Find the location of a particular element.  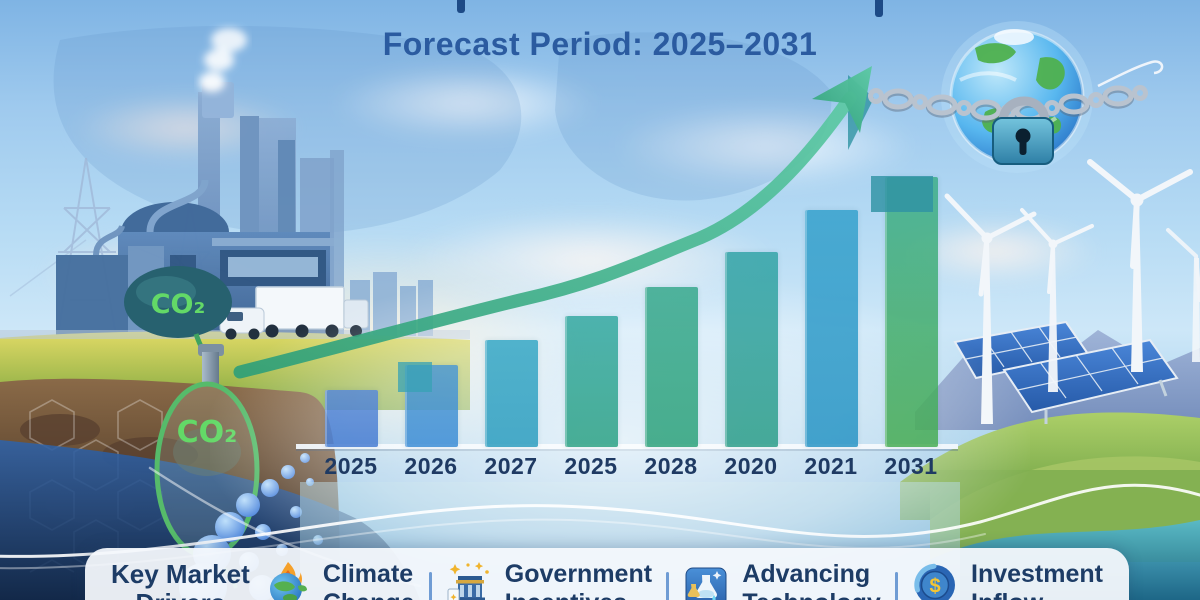

driver-advancing-technology: Advancing Technology is located at coordinates (782, 580).